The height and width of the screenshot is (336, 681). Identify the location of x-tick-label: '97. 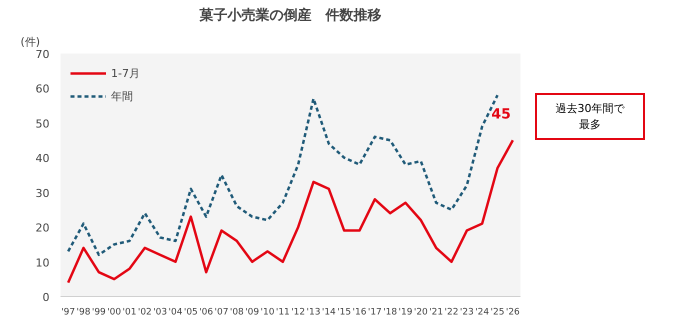
(68, 313).